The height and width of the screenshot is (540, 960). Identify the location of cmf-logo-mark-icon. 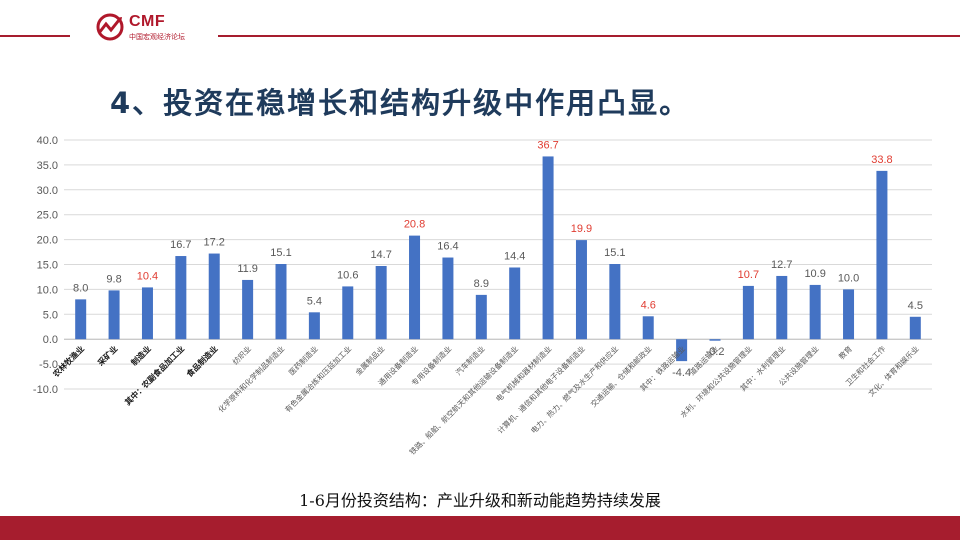
(110, 27).